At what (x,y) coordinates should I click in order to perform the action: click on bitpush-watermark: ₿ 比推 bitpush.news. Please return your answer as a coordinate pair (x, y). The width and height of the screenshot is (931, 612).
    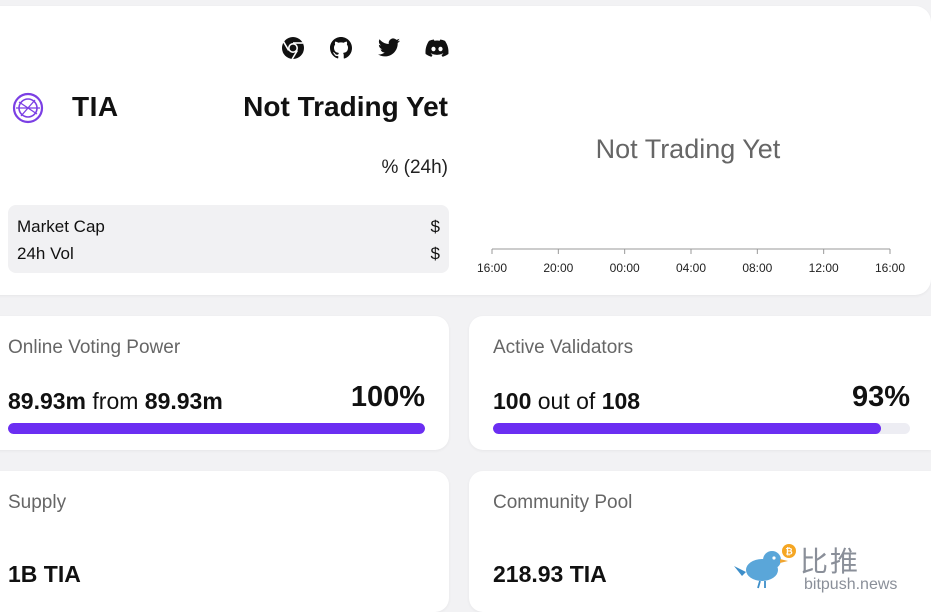
    Looking at the image, I should click on (827, 570).